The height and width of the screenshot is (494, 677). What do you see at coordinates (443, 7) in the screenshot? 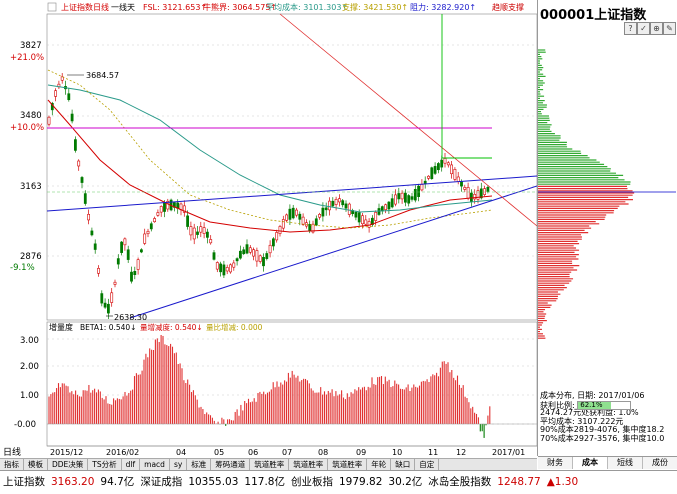
I see `legend-resistance: 阻力: 3282.920↑` at bounding box center [443, 7].